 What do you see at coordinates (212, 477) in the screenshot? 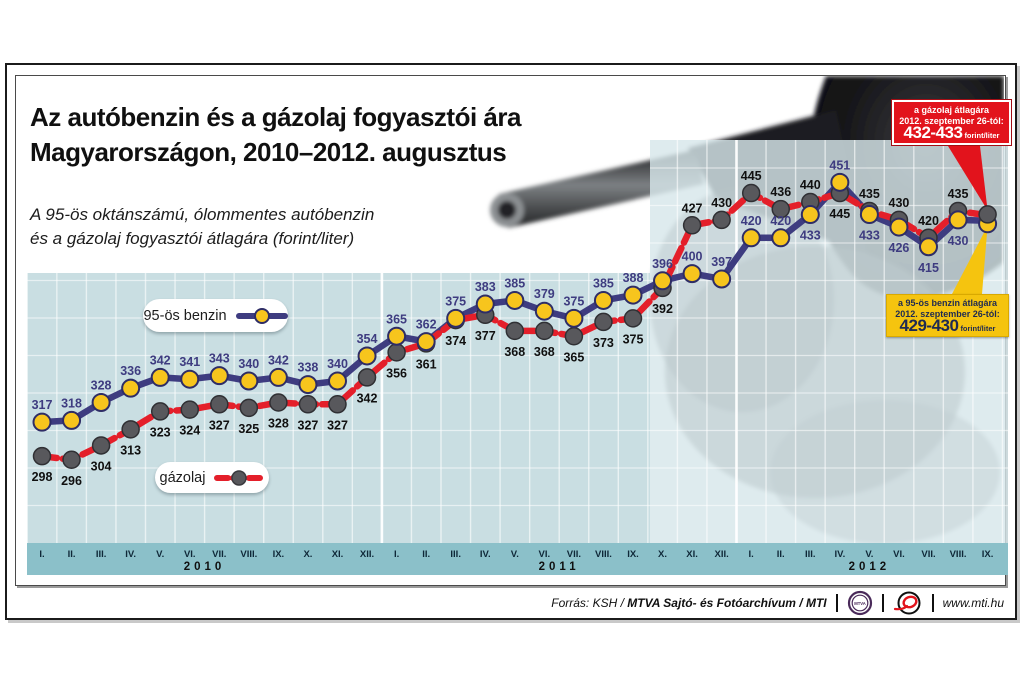
I see `legend-gazolaj: gázolaj` at bounding box center [212, 477].